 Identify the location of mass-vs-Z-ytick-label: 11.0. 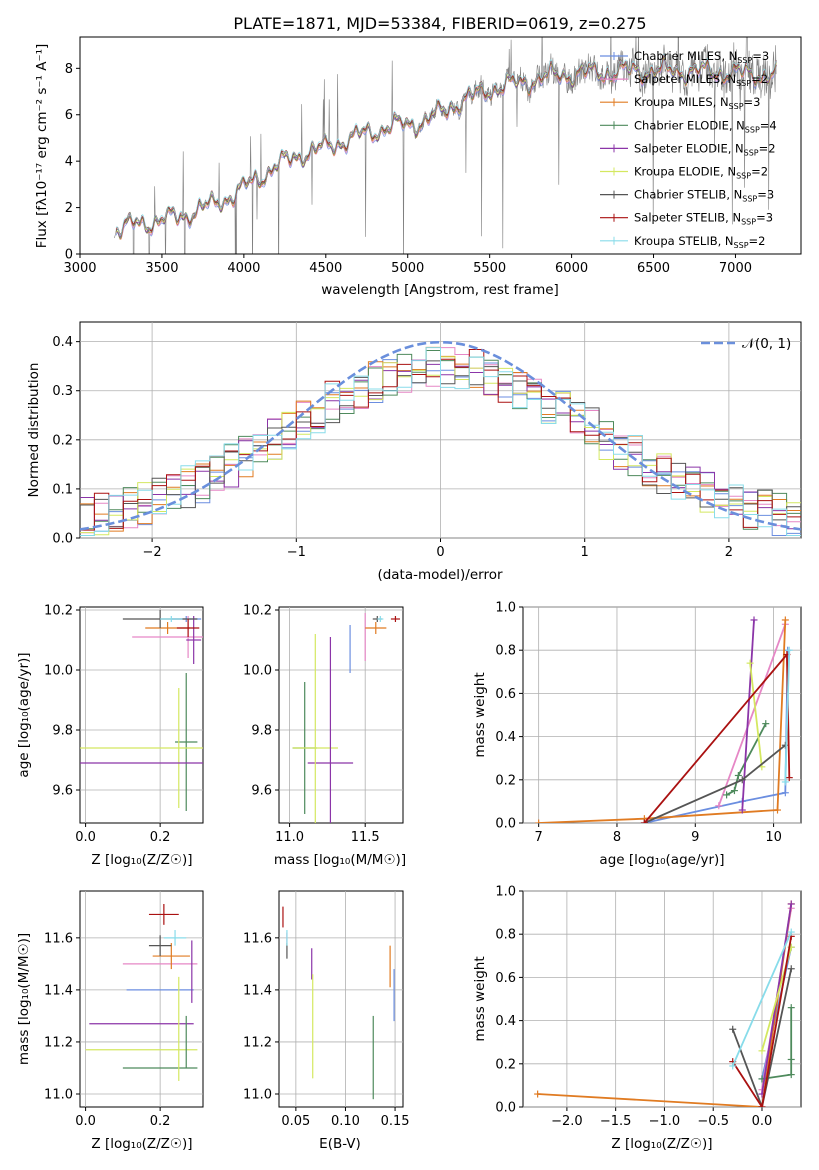
(58, 1094).